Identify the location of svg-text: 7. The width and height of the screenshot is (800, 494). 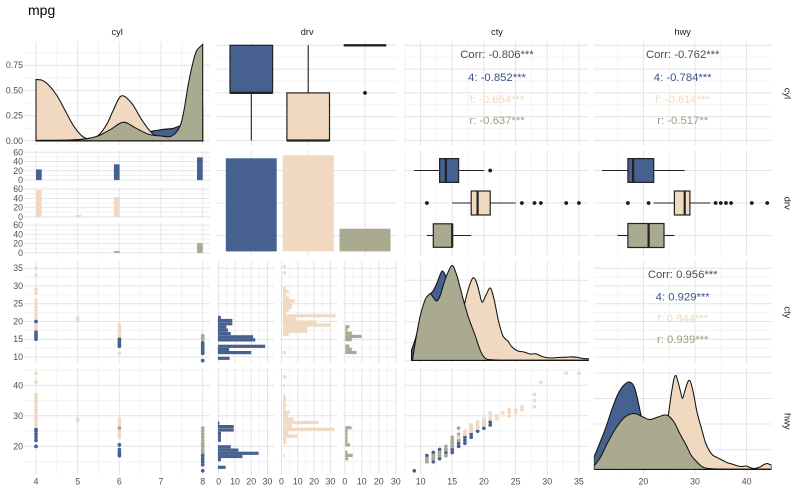
(161, 482).